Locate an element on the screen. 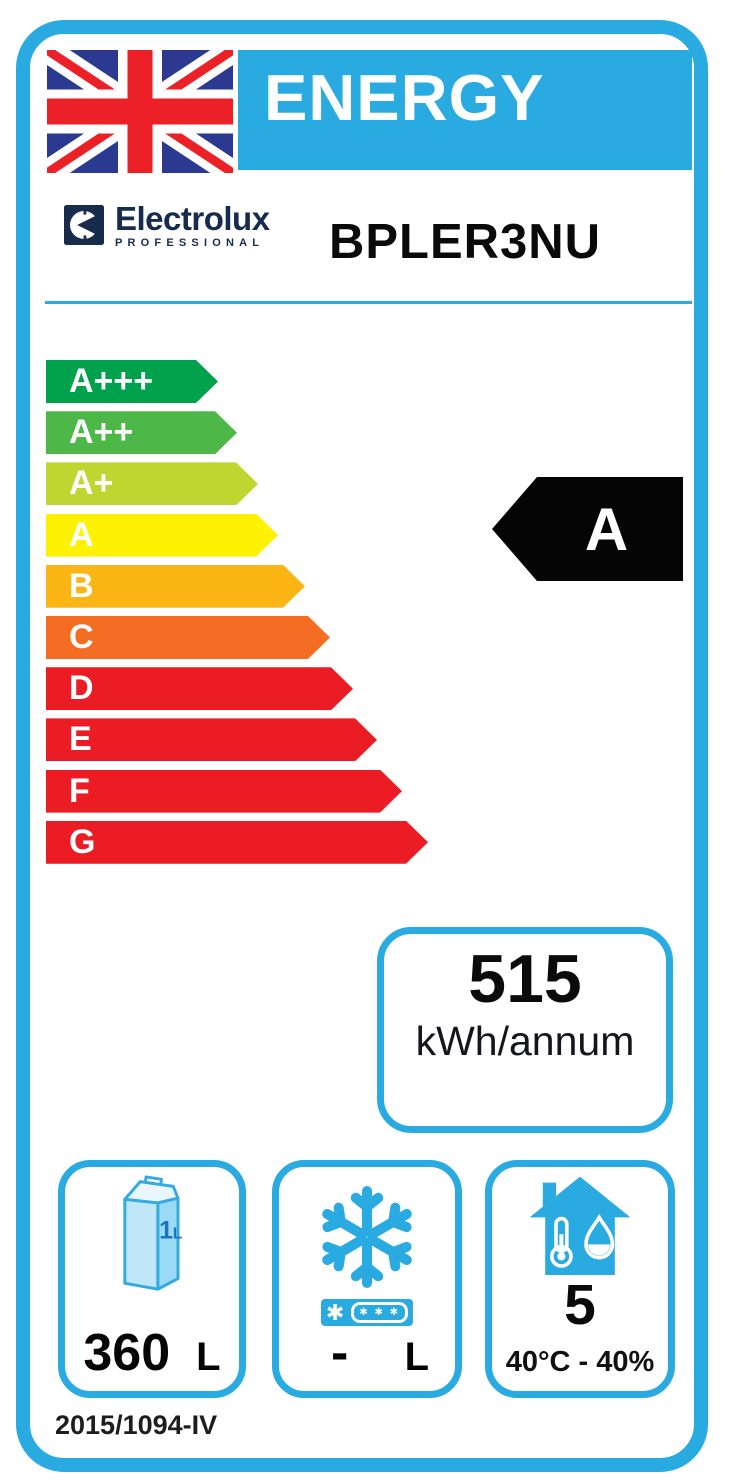 The image size is (730, 1480). freezer-volume-row: - L is located at coordinates (367, 1353).